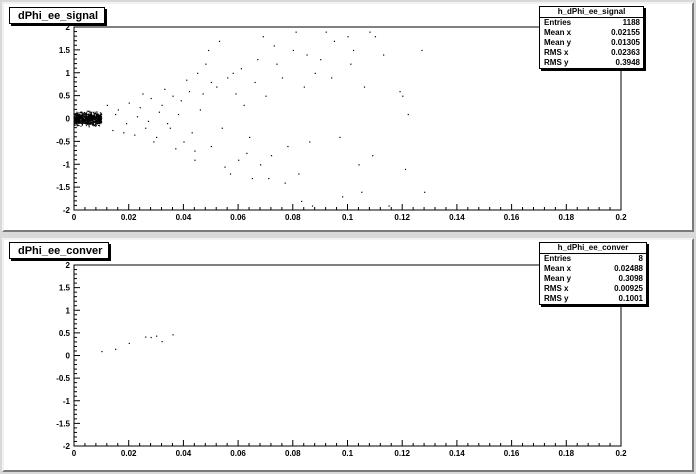 The height and width of the screenshot is (474, 696). I want to click on stats-value: 0.3098, so click(630, 278).